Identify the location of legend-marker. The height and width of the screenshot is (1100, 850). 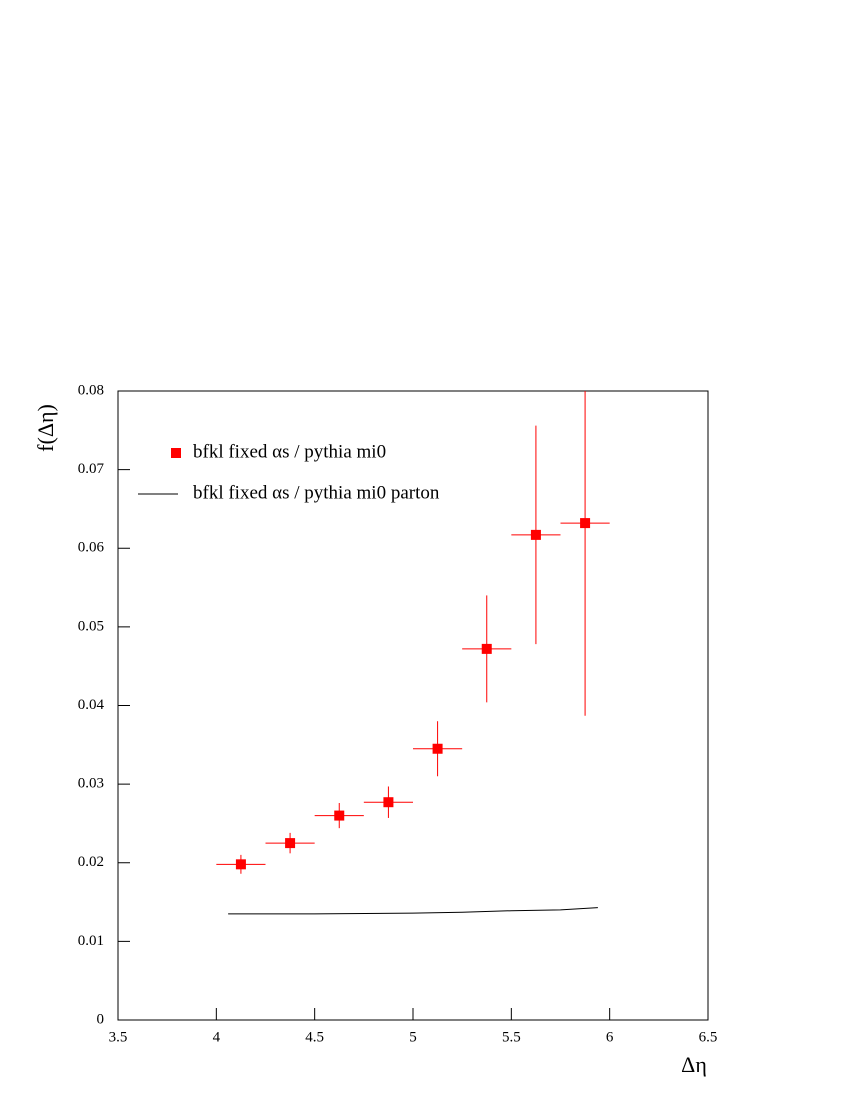
(176, 453).